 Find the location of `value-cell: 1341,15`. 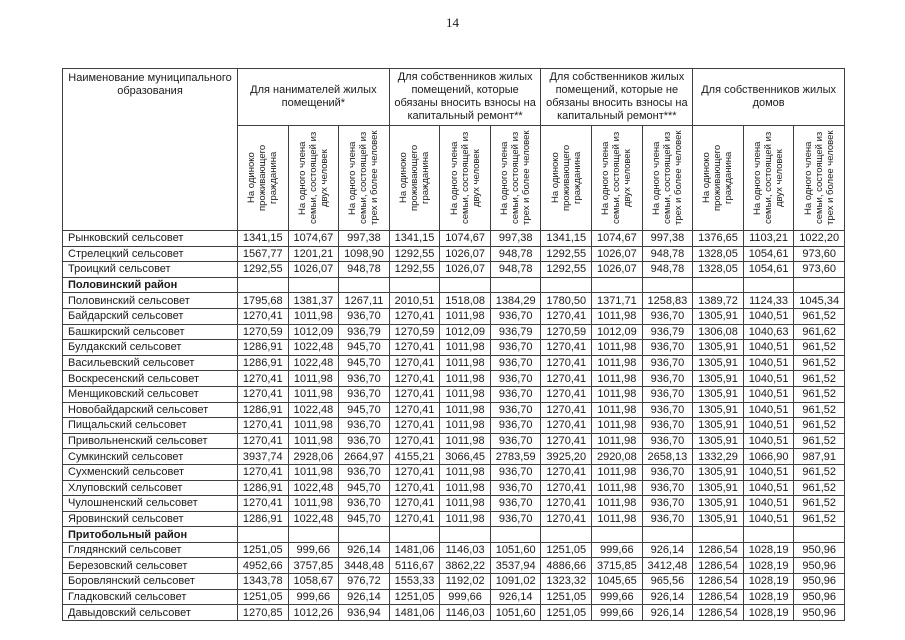

value-cell: 1341,15 is located at coordinates (263, 238).